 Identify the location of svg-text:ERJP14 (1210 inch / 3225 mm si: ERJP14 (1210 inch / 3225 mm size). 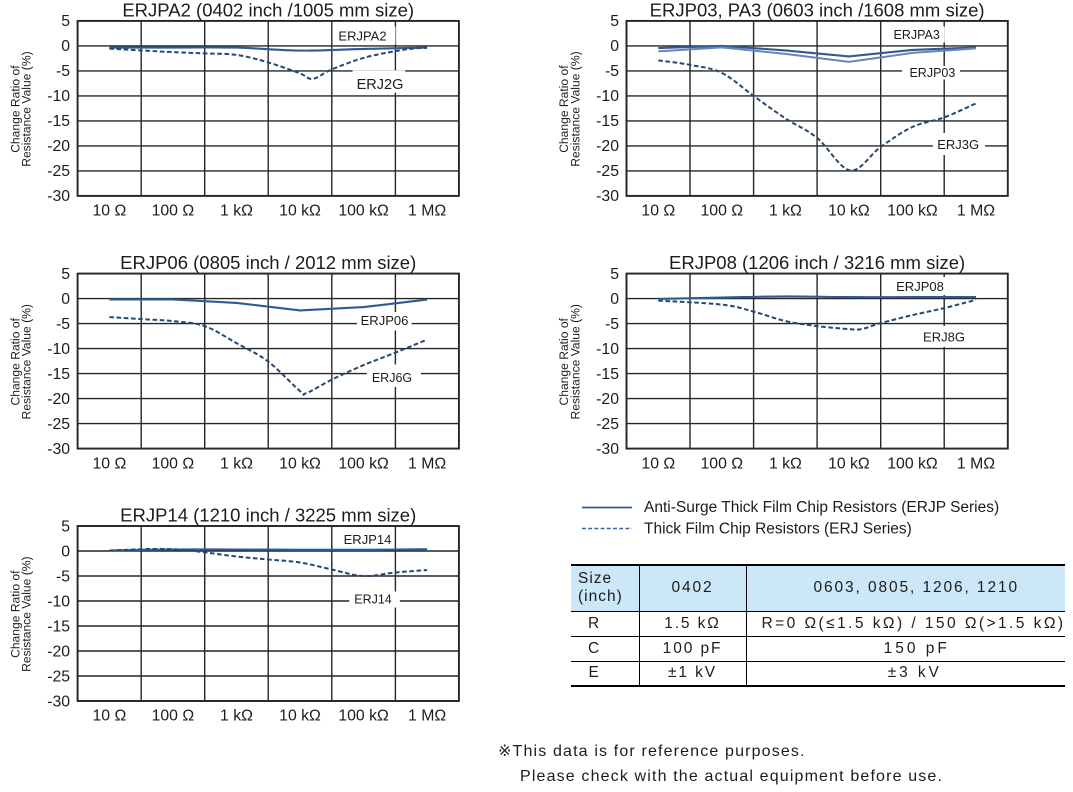
(268, 515).